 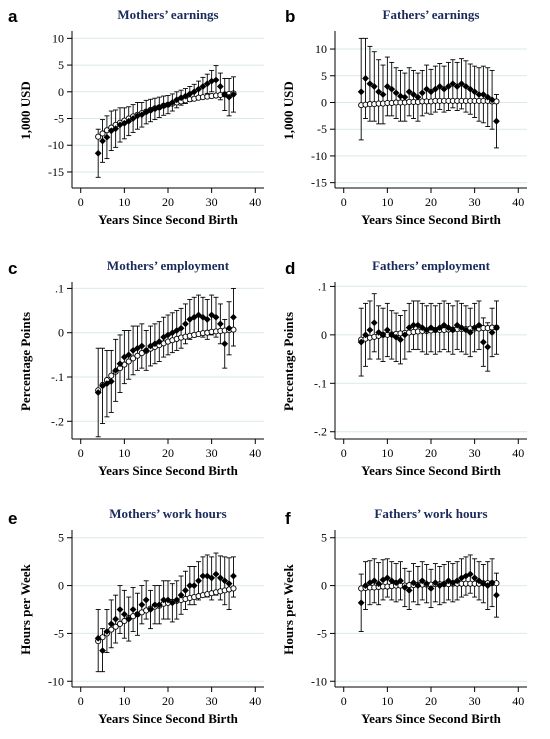 What do you see at coordinates (319, 183) in the screenshot?
I see `y-tick-label: -15` at bounding box center [319, 183].